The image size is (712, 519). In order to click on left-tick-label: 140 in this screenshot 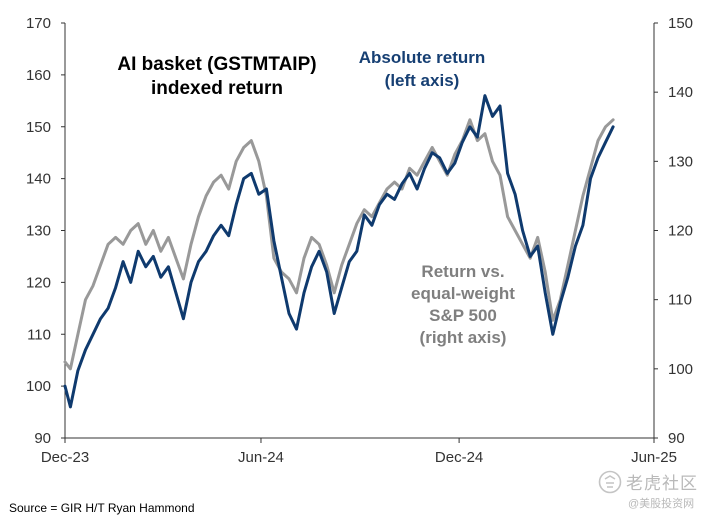, I will do `click(38, 179)`.